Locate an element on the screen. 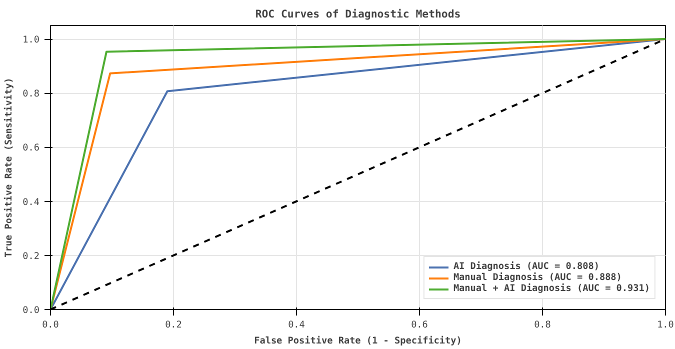 Image resolution: width=675 pixels, height=349 pixels. y-tick-label: 1.0 is located at coordinates (31, 40).